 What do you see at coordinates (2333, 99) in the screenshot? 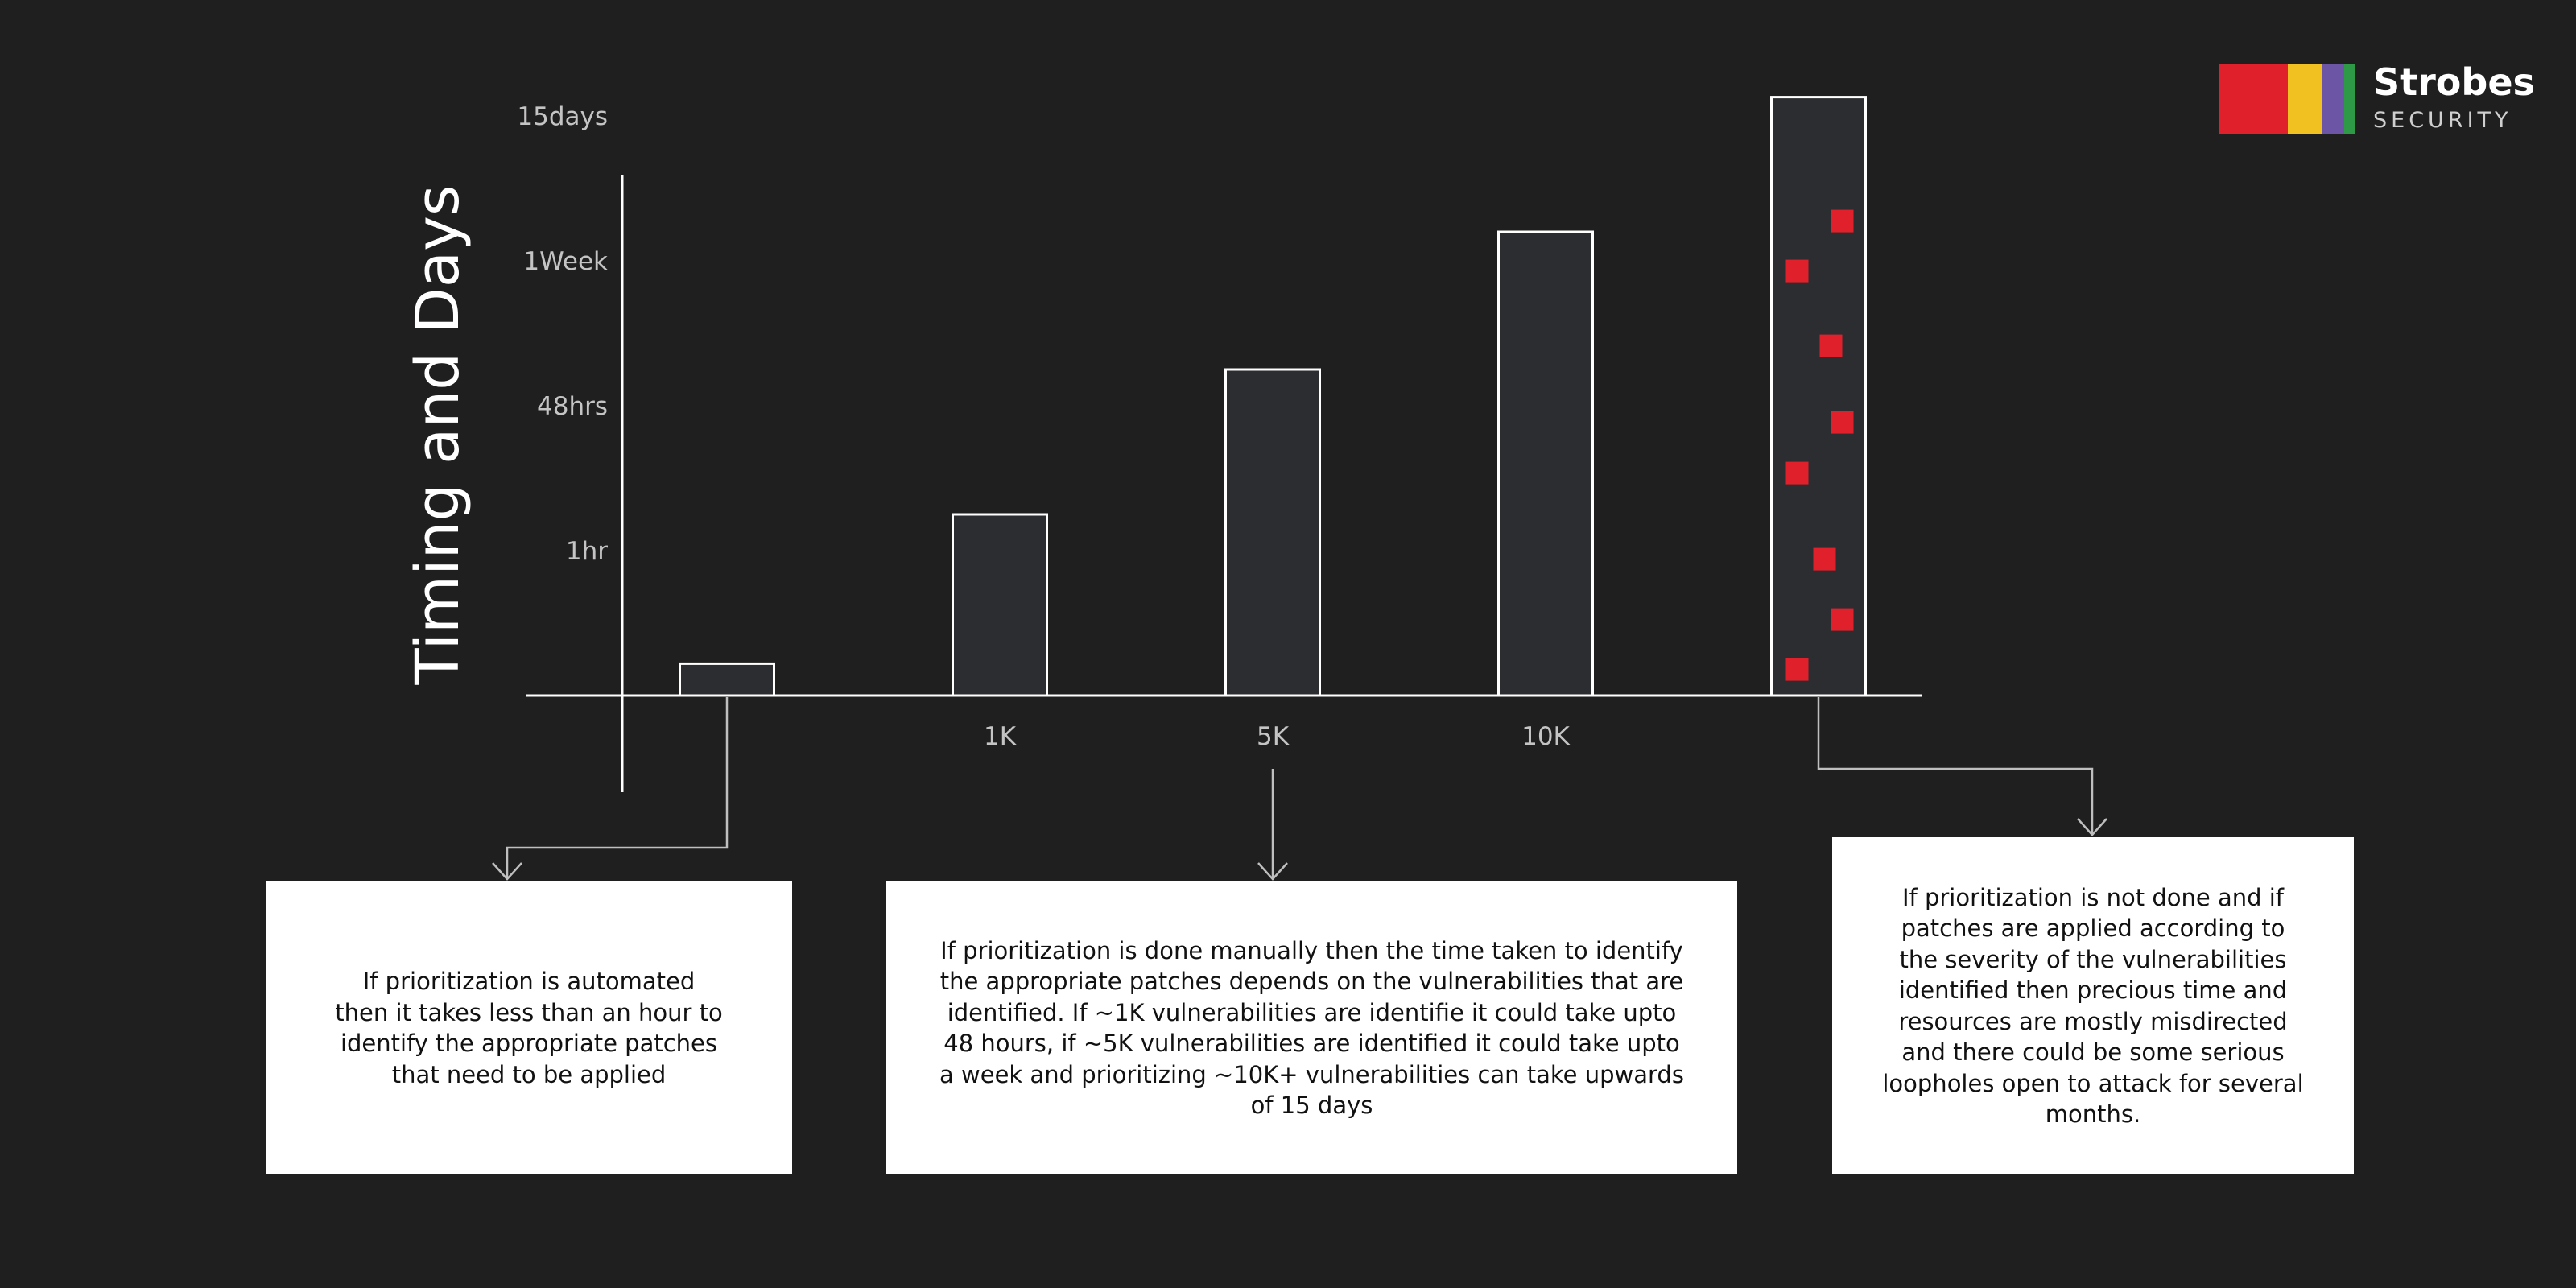
I see `logo-swatch-purple` at bounding box center [2333, 99].